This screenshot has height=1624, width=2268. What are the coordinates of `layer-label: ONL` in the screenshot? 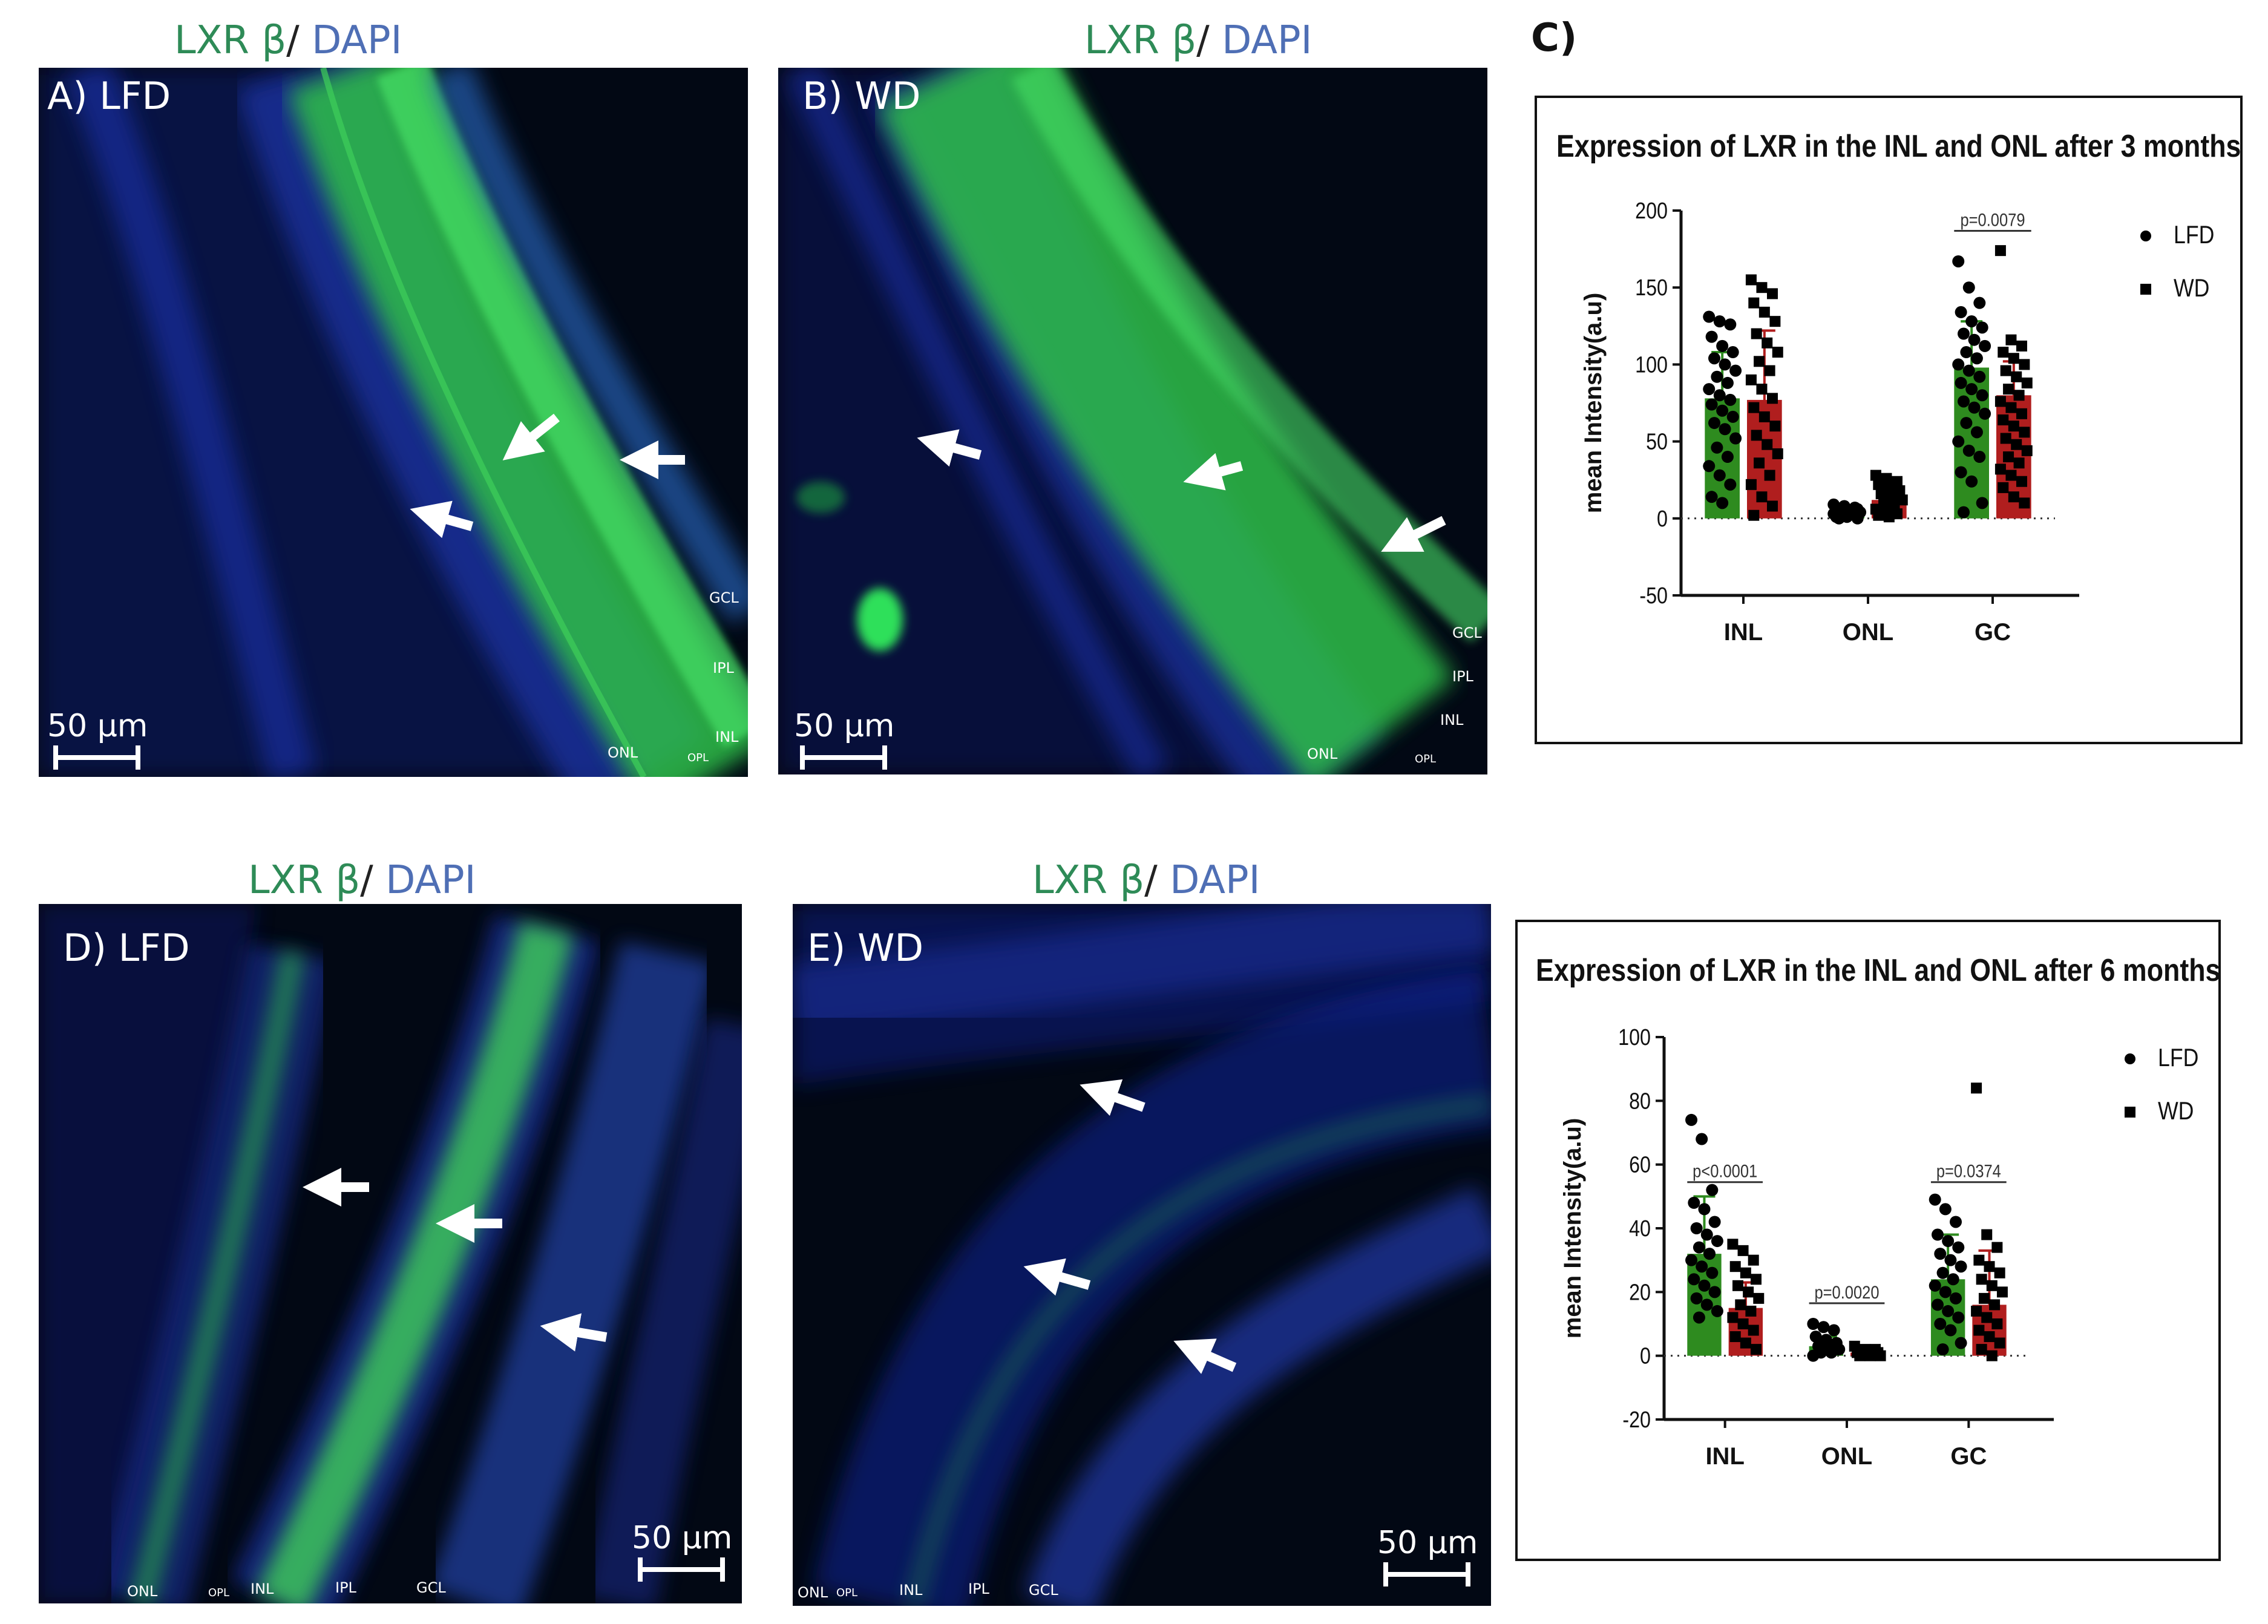 It's located at (623, 752).